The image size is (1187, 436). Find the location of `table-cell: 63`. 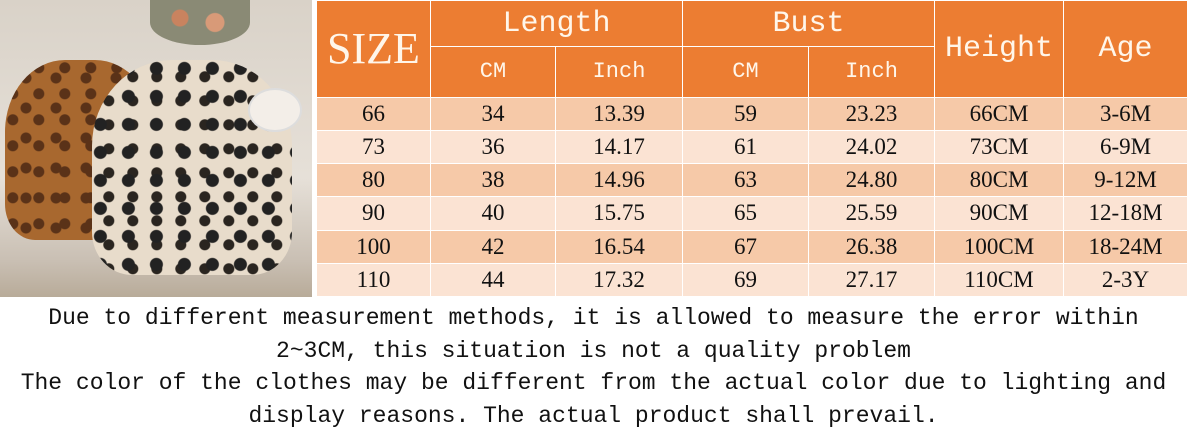

table-cell: 63 is located at coordinates (745, 180).